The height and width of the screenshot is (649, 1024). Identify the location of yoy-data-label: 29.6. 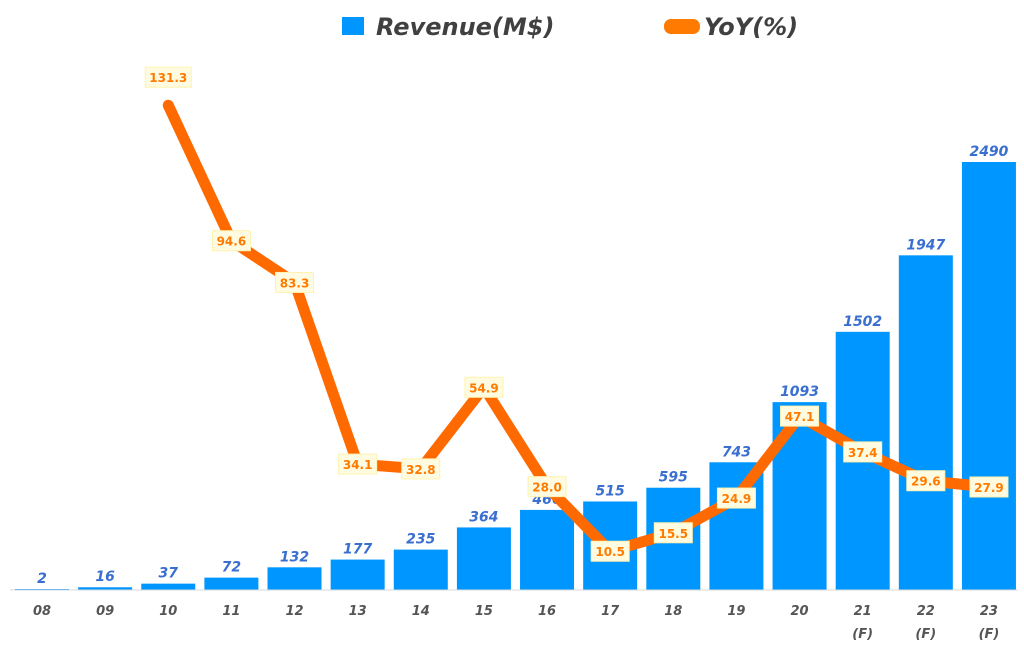
(926, 482).